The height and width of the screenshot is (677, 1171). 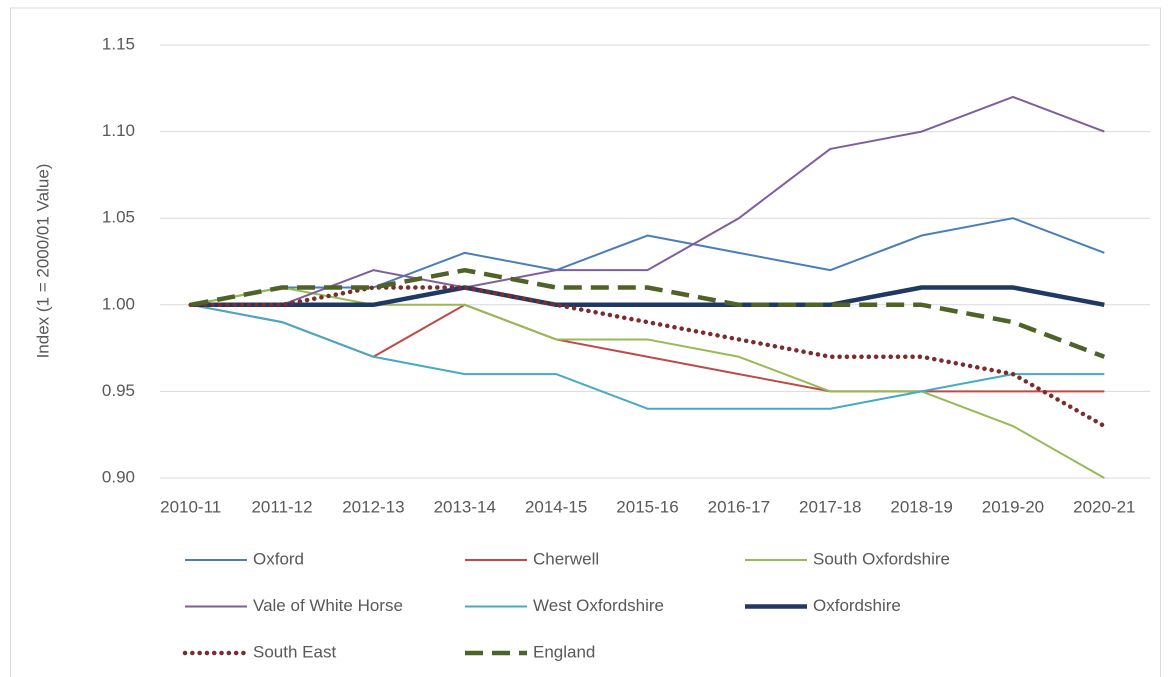 I want to click on x-tick-label: 2013-14, so click(x=465, y=506).